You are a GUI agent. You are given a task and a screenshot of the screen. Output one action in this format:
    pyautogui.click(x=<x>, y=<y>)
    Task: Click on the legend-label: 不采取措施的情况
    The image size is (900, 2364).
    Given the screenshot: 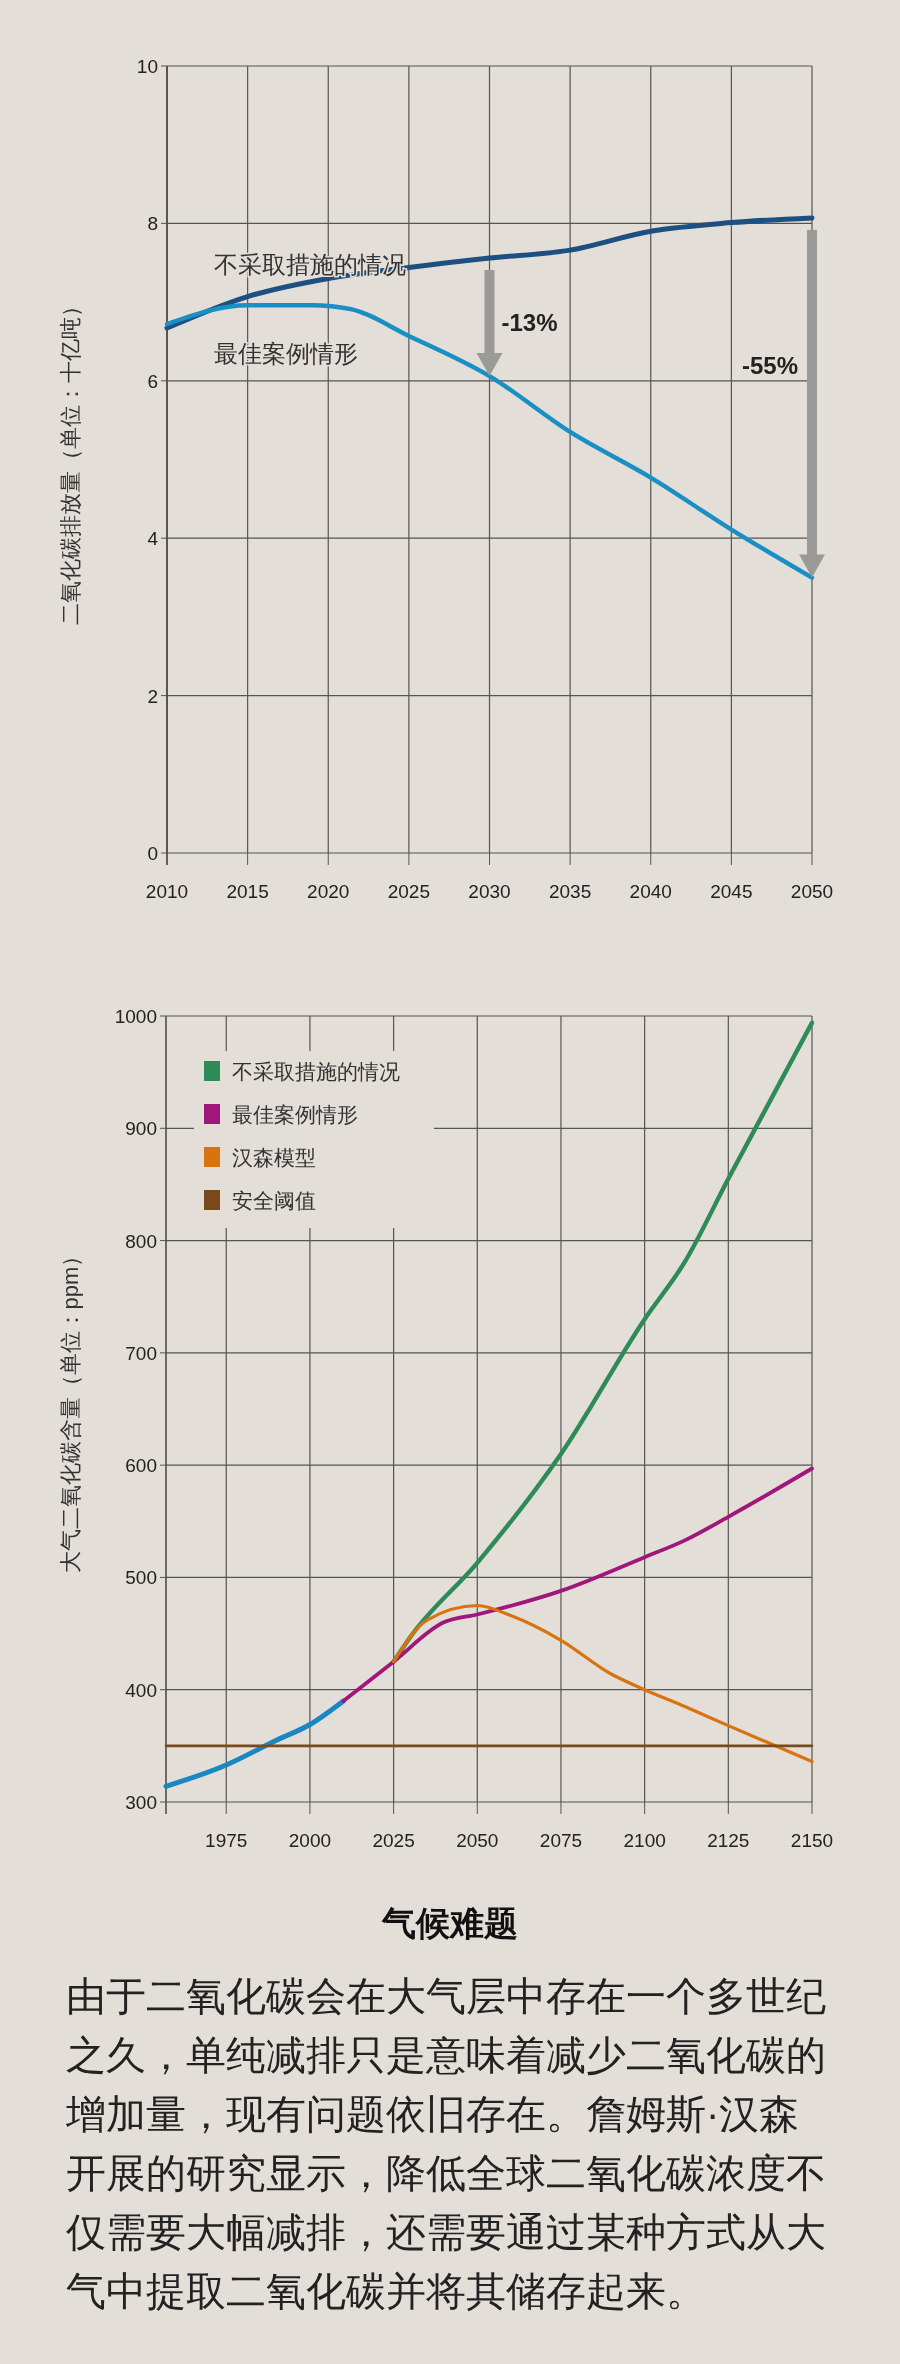 What is the action you would take?
    pyautogui.click(x=316, y=1071)
    